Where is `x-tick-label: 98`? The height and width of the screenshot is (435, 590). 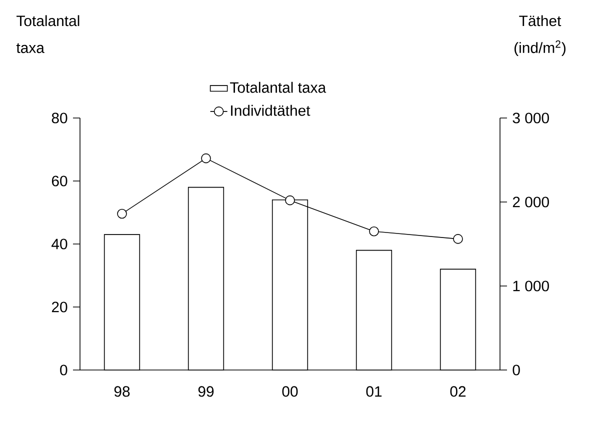 x-tick-label: 98 is located at coordinates (122, 391).